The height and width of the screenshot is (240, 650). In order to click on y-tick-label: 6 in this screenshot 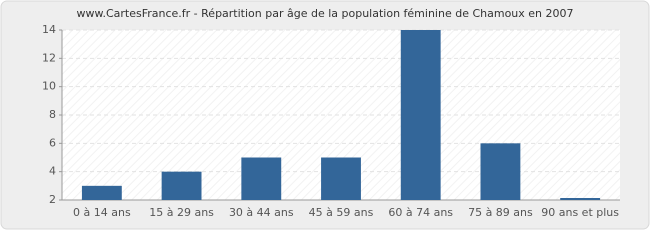, I will do `click(52, 142)`.